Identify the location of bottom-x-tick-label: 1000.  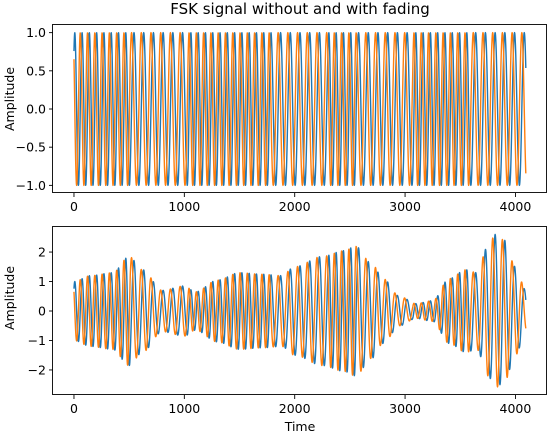
(184, 408).